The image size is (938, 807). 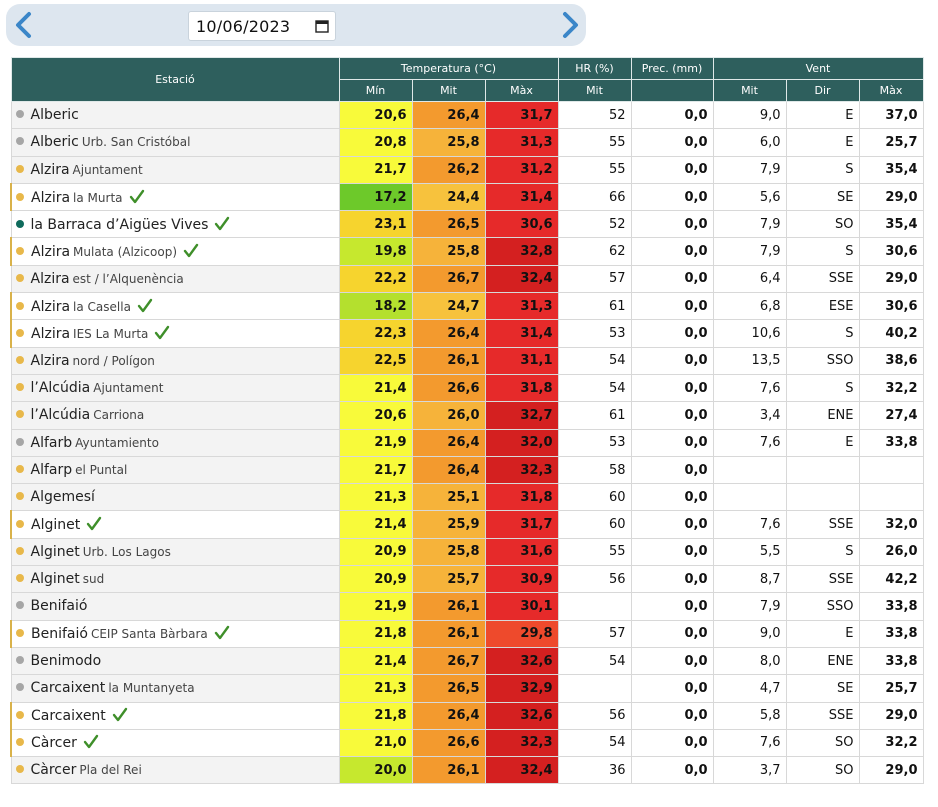 What do you see at coordinates (175, 333) in the screenshot?
I see `station-cell: Alzira IES La Murta` at bounding box center [175, 333].